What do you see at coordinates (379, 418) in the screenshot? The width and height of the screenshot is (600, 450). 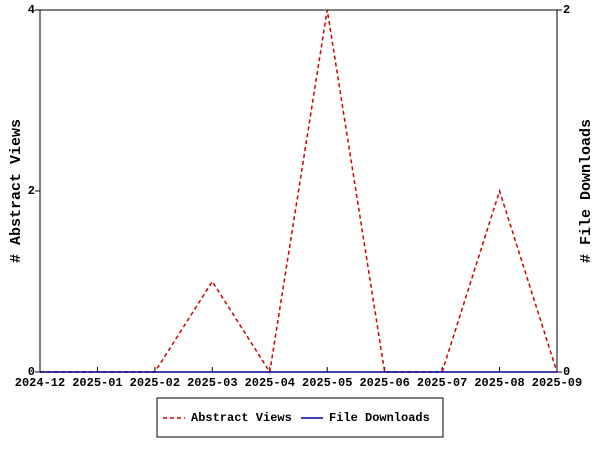 I see `legend-label: File Downloads` at bounding box center [379, 418].